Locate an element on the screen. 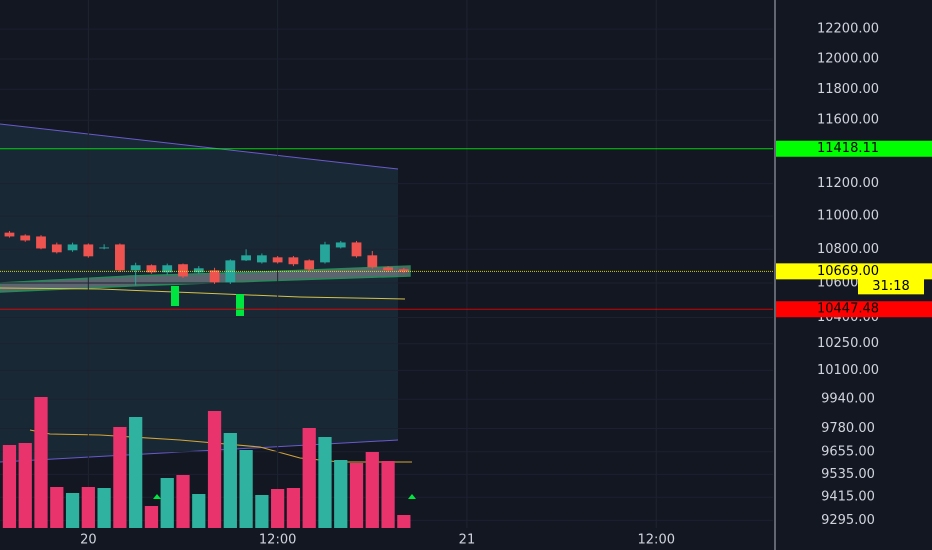  ma-band is located at coordinates (205, 279).